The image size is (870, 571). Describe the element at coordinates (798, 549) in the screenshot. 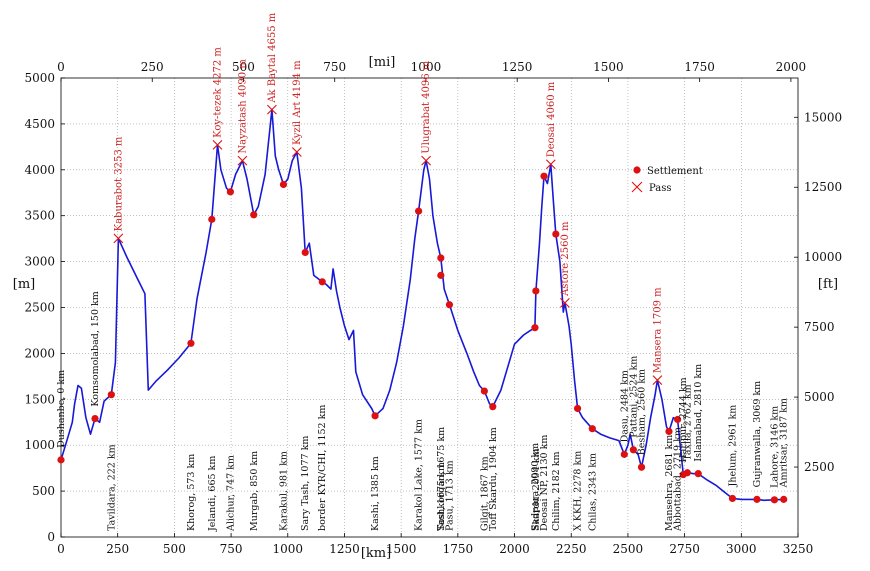

I see `x-tick-label: 3250` at that location.